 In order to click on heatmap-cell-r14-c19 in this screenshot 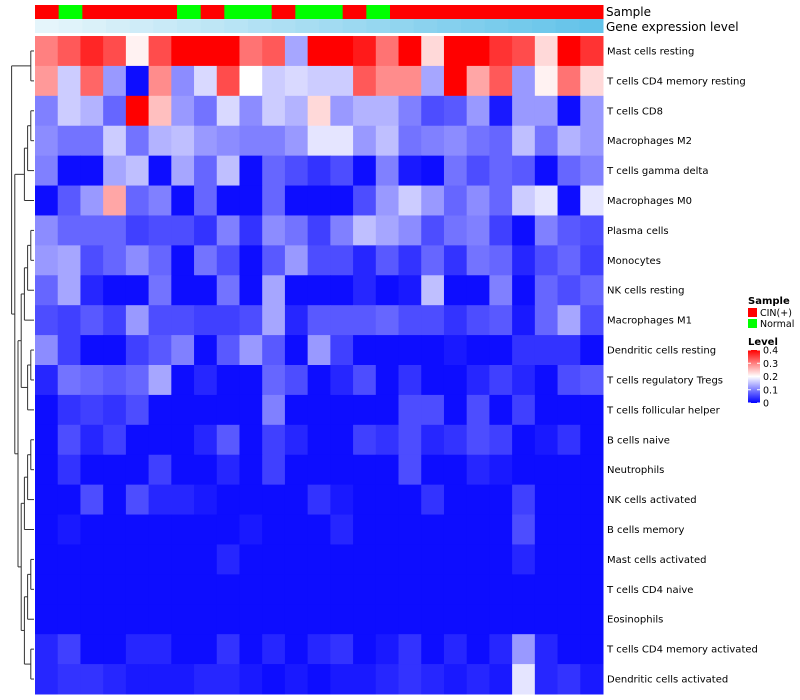, I will do `click(455, 440)`.